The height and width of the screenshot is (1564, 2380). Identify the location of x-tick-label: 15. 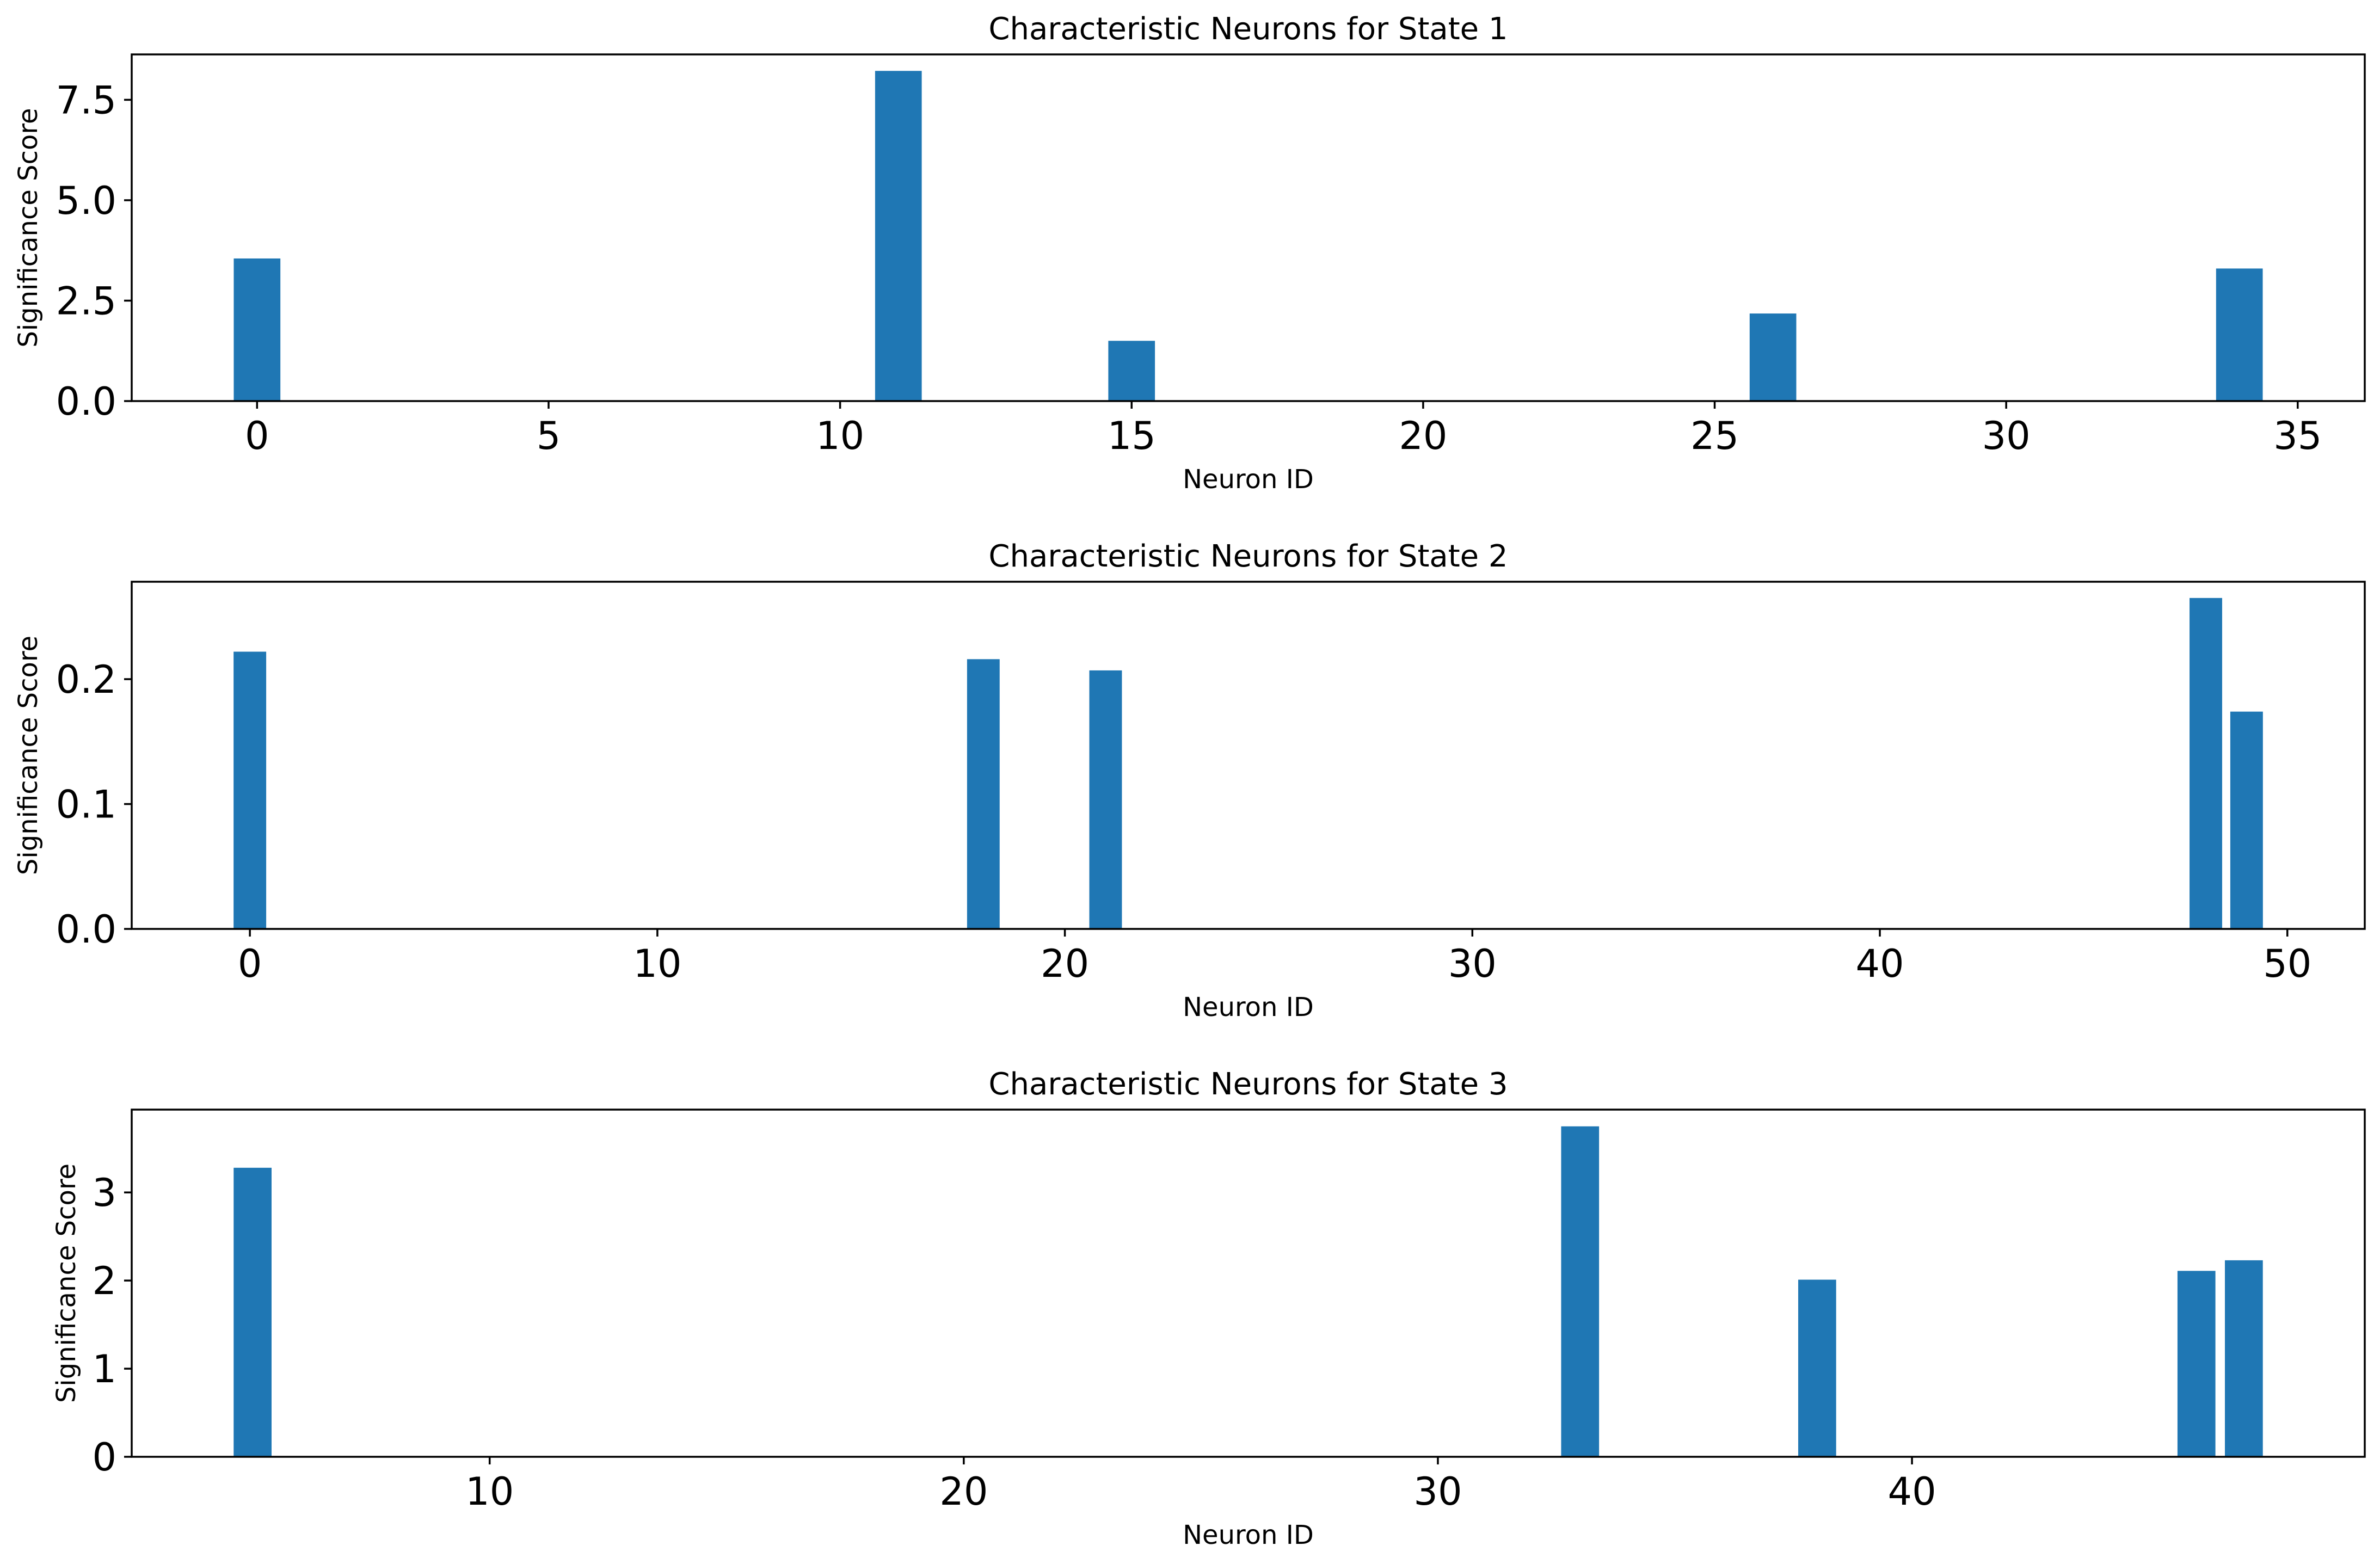
(1132, 436).